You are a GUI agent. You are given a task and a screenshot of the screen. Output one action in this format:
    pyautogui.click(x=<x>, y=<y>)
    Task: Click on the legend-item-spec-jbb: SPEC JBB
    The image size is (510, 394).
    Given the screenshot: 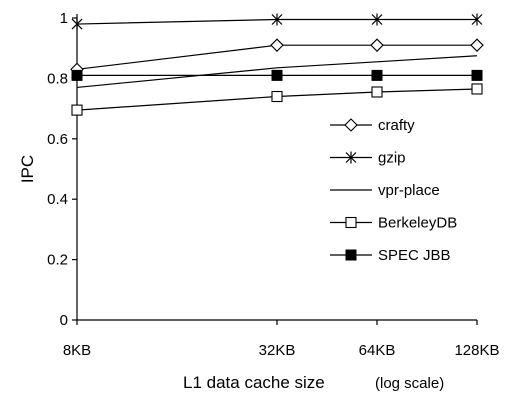 What is the action you would take?
    pyautogui.click(x=390, y=255)
    